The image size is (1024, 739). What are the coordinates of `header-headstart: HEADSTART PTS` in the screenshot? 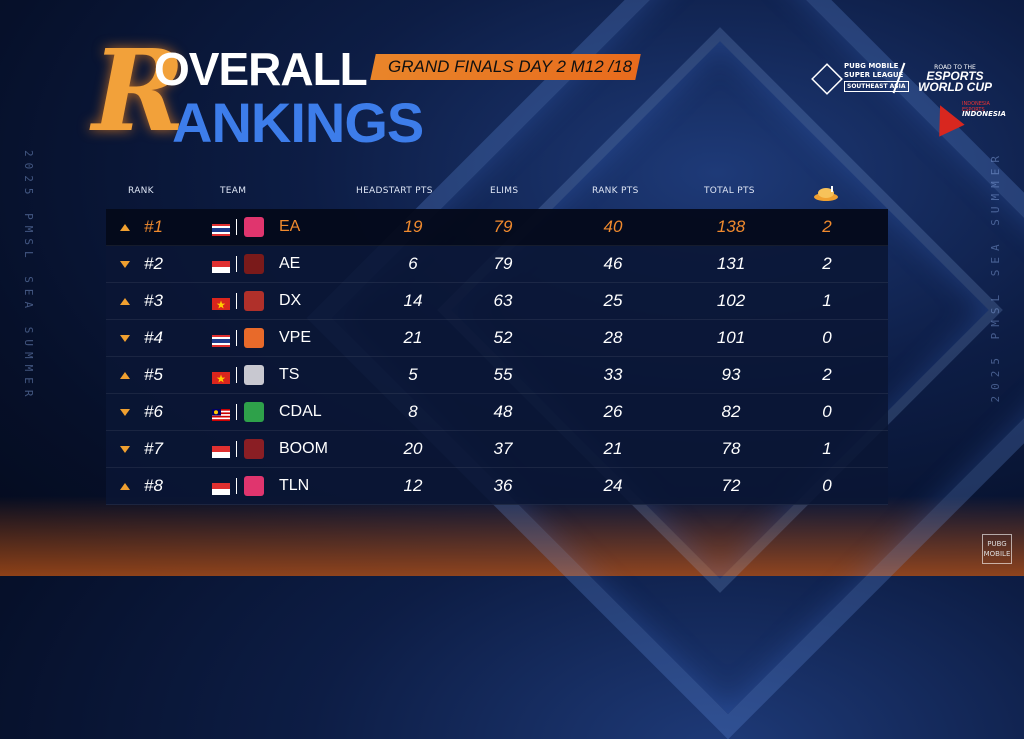 It's located at (394, 191).